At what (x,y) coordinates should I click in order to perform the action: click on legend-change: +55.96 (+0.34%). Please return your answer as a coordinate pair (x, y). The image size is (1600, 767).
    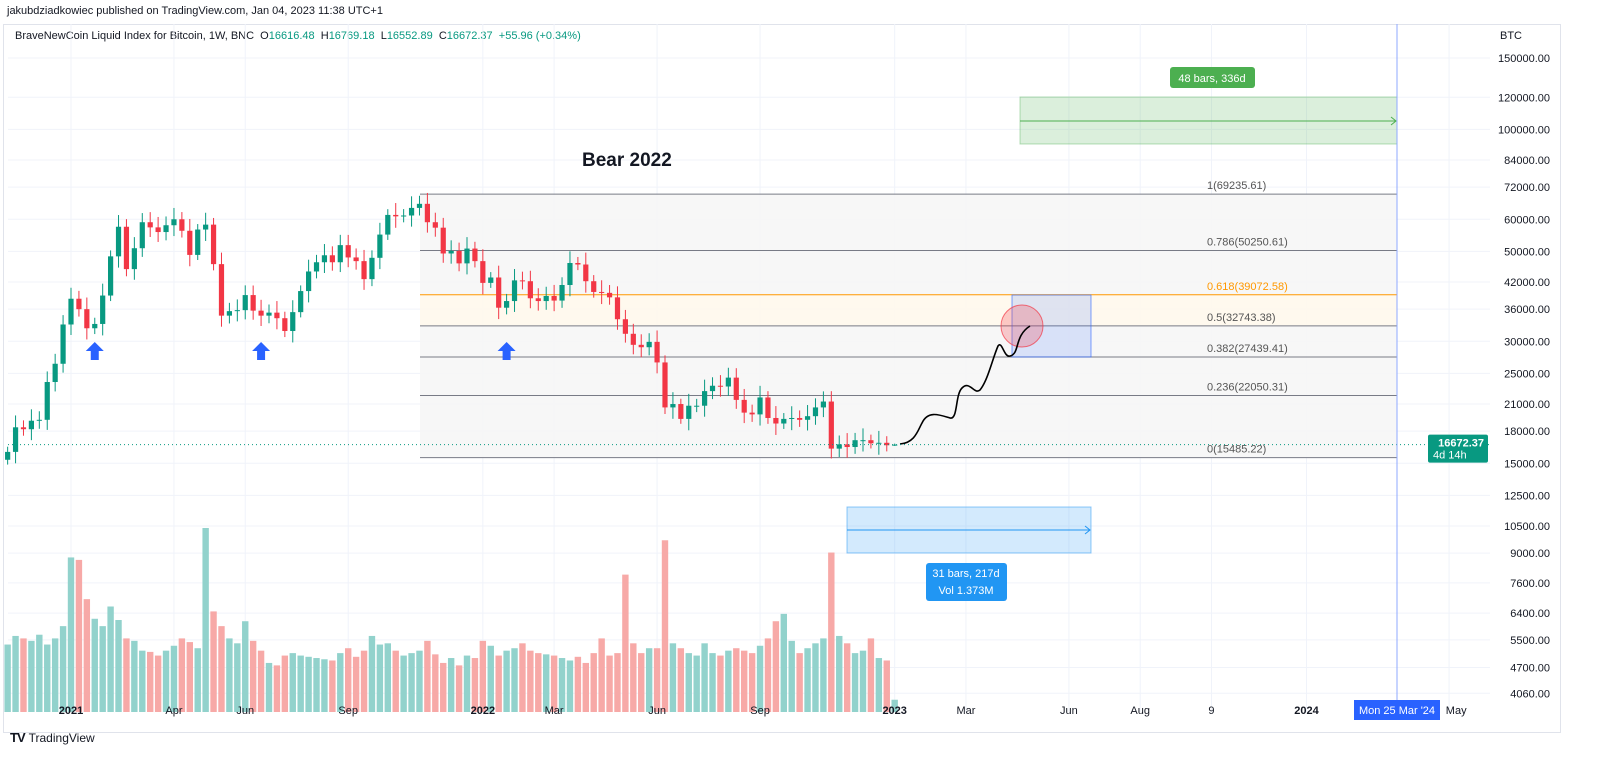
    Looking at the image, I should click on (539, 36).